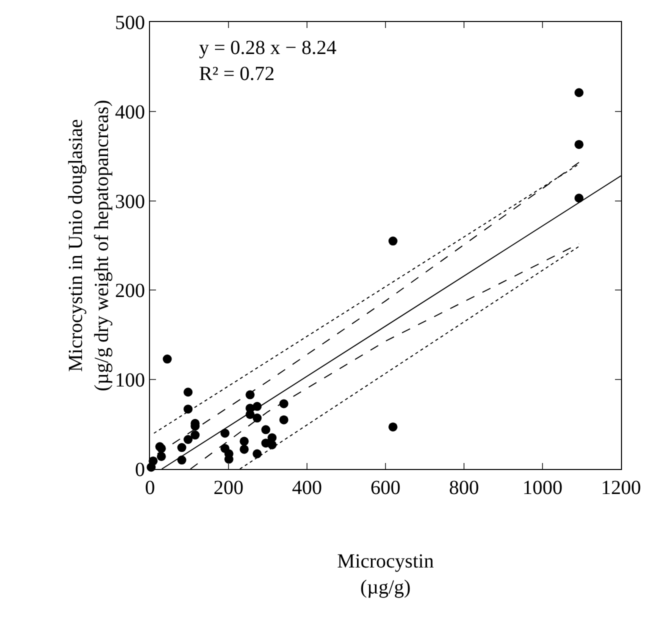 The width and height of the screenshot is (653, 619). What do you see at coordinates (140, 470) in the screenshot?
I see `y-tick-label: 0` at bounding box center [140, 470].